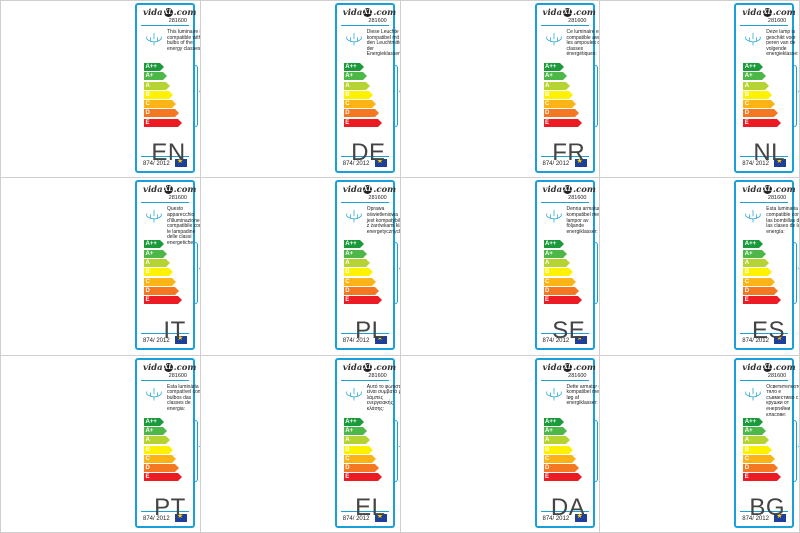 This screenshot has width=800, height=533. Describe the element at coordinates (168, 153) in the screenshot. I see `language-code: EN` at that location.